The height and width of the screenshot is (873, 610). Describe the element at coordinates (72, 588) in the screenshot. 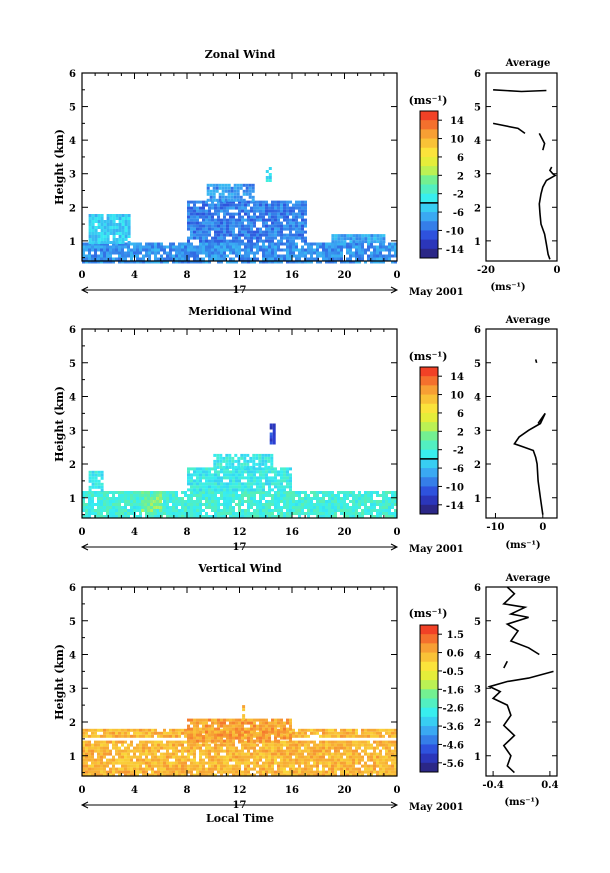

I see `y-tick-label: 6` at that location.